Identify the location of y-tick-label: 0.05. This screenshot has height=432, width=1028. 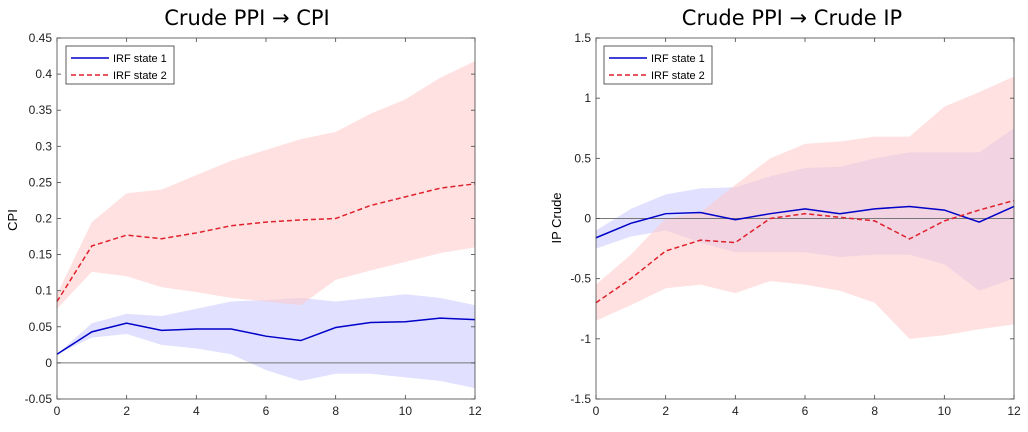
(41, 327).